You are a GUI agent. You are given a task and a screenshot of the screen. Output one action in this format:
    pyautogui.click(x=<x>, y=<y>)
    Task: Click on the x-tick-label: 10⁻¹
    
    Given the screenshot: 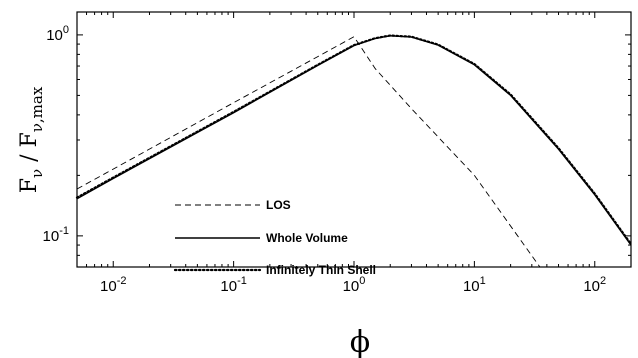 What is the action you would take?
    pyautogui.click(x=233, y=285)
    